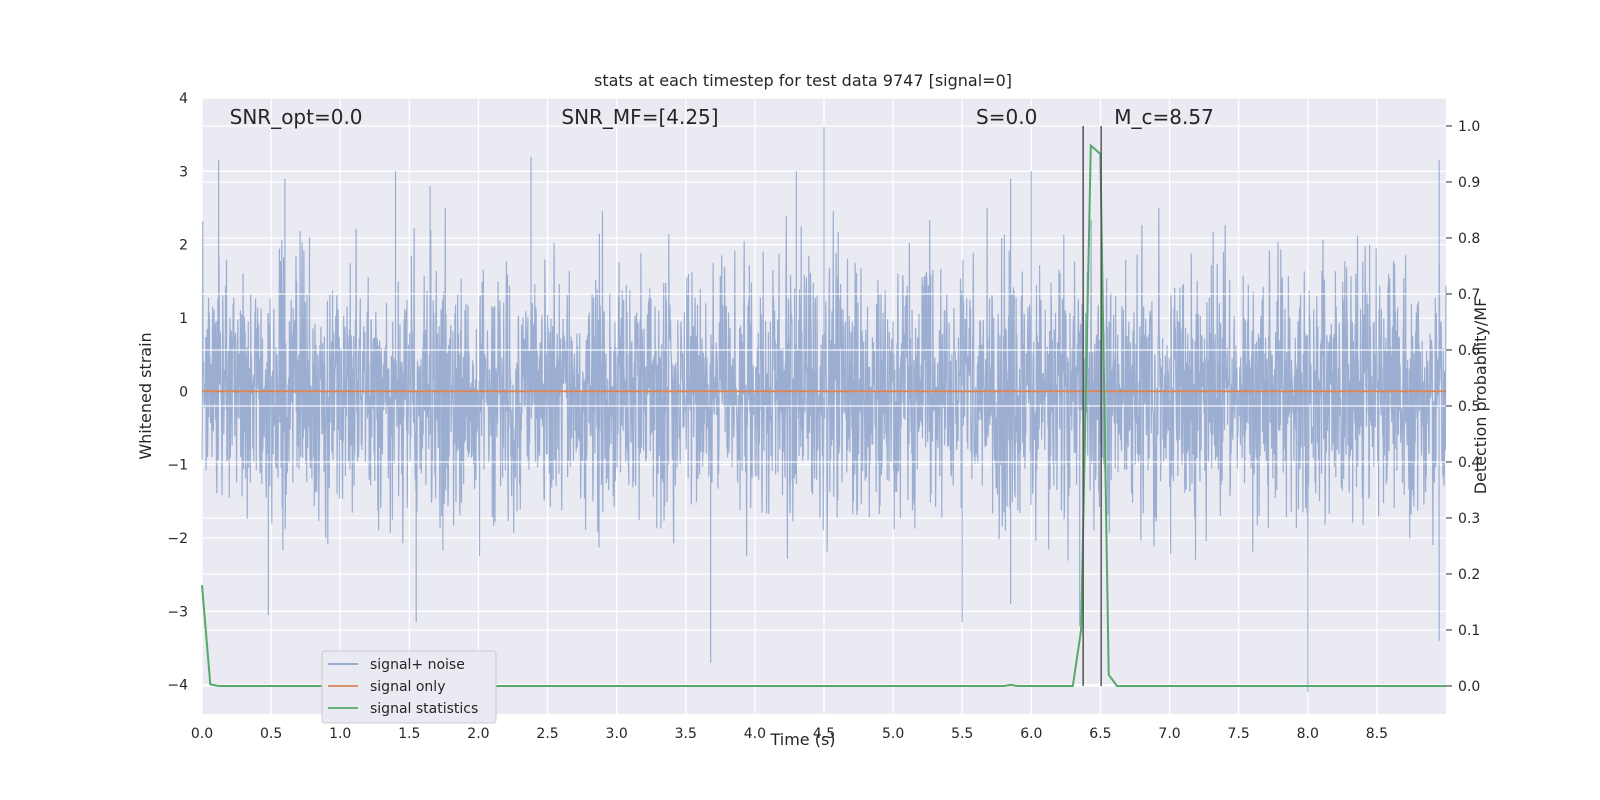 Image resolution: width=1600 pixels, height=800 pixels. I want to click on y2-tick-label: 1.0, so click(1469, 127).